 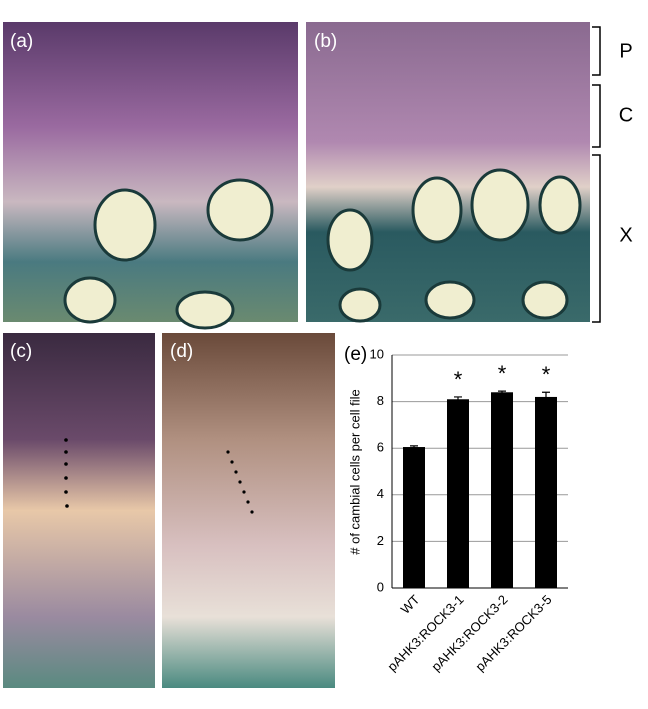 What do you see at coordinates (596, 174) in the screenshot?
I see `zone-brackets` at bounding box center [596, 174].